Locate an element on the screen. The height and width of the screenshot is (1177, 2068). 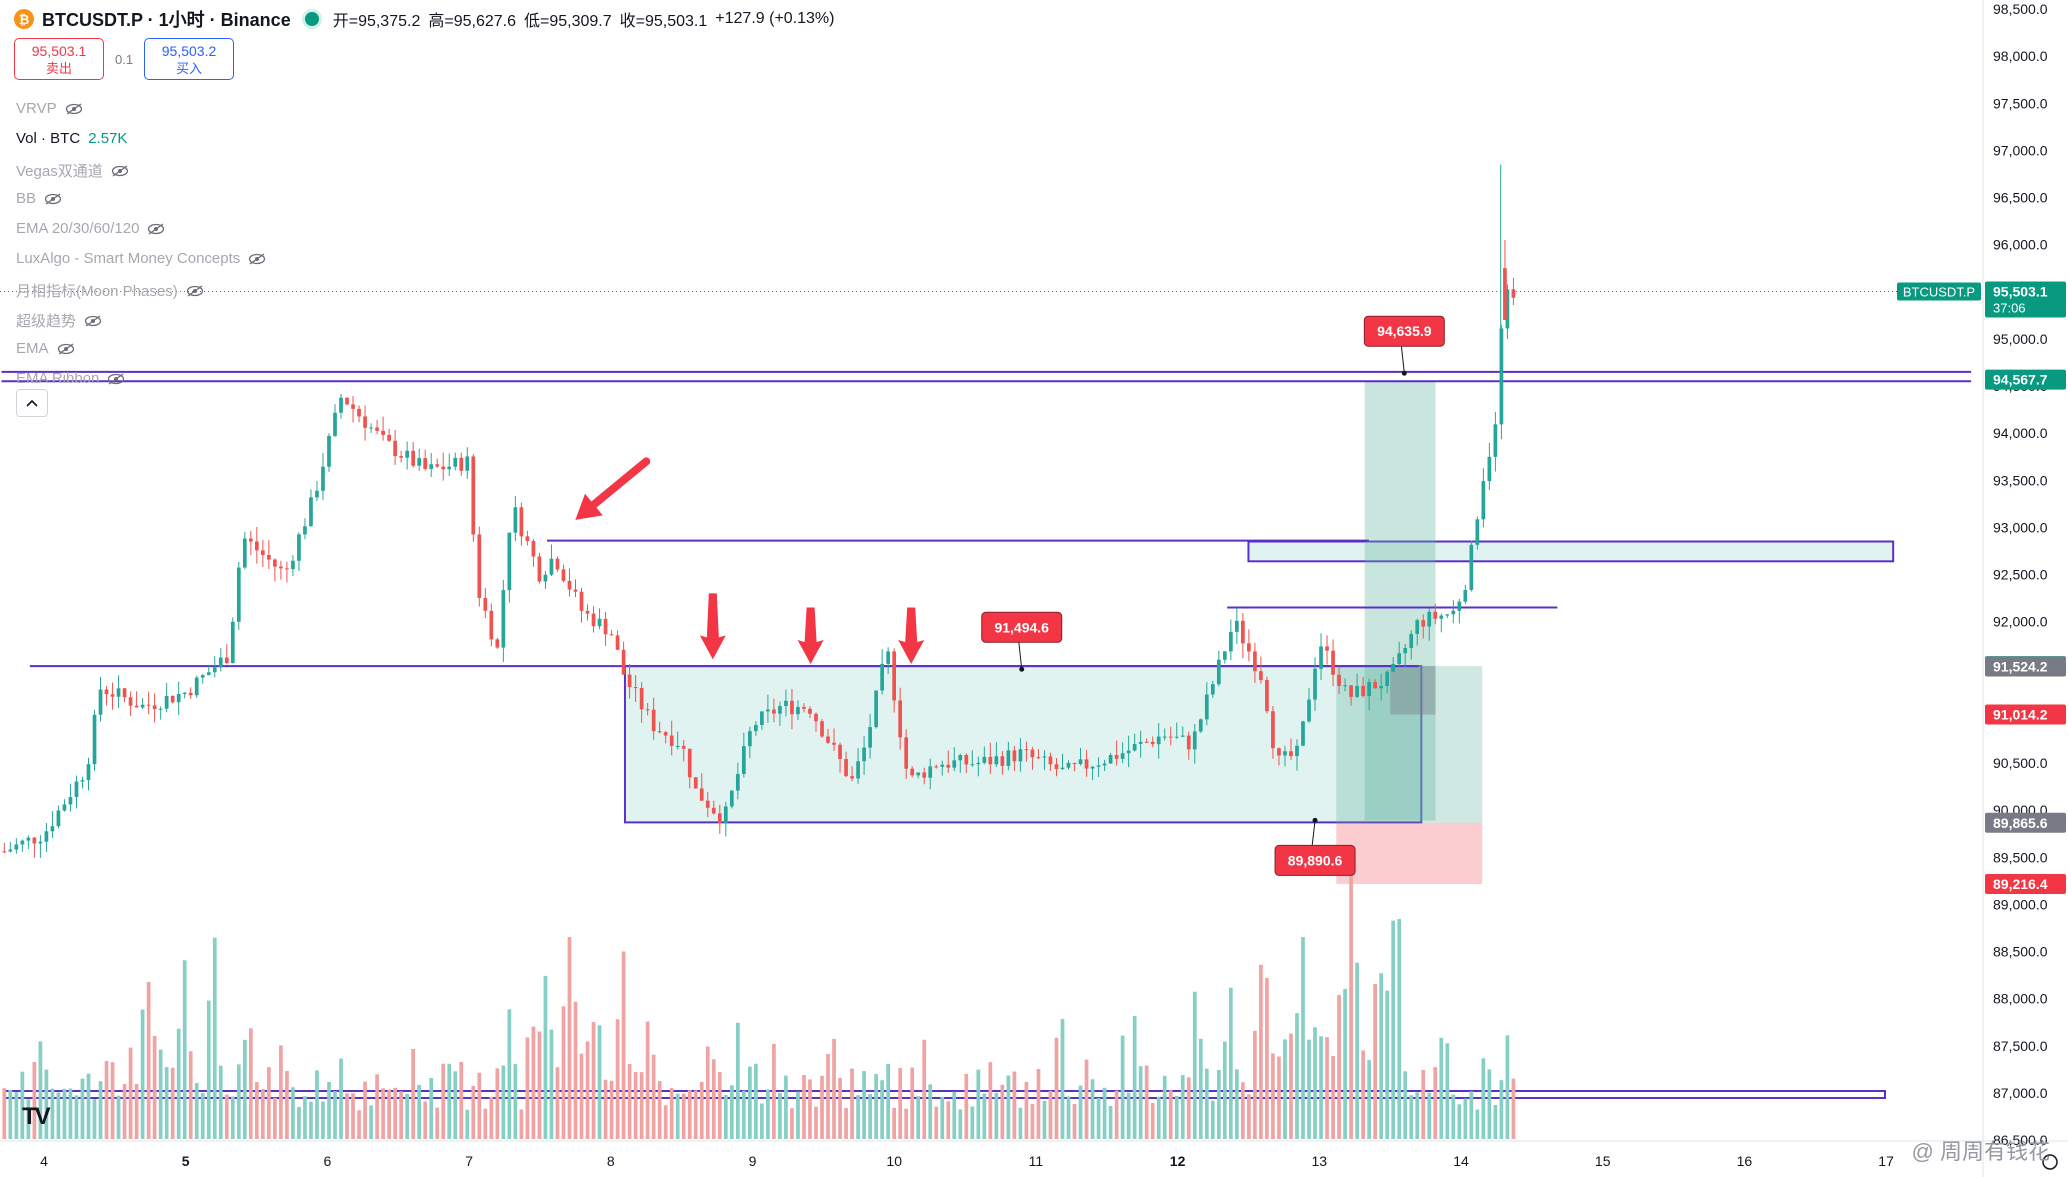
x-tick-label: 16 is located at coordinates (1745, 1161).